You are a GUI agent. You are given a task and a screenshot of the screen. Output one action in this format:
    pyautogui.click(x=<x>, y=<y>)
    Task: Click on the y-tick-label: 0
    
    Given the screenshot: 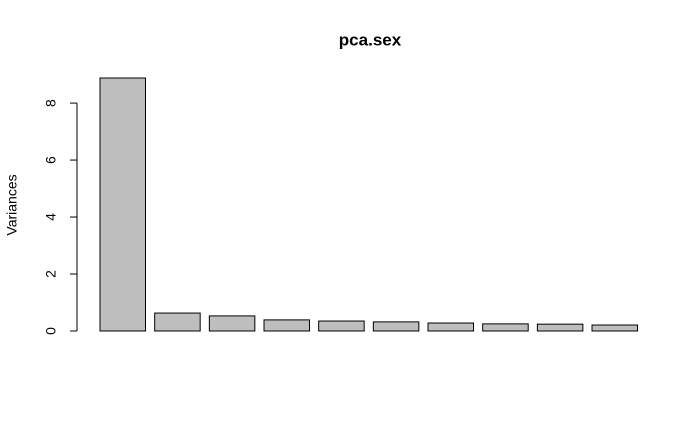 What is the action you would take?
    pyautogui.click(x=51, y=331)
    